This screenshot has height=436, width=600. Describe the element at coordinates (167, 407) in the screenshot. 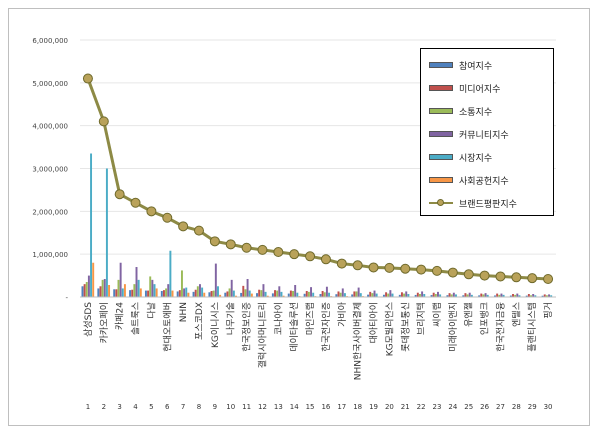

I see `rank-label: 6` at that location.